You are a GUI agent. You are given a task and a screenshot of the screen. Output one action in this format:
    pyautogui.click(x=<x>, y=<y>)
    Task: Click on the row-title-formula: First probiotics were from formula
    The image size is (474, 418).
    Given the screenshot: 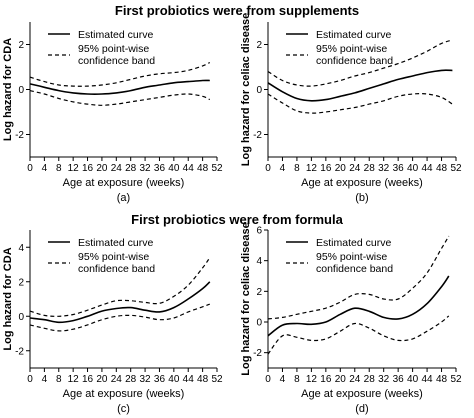 What is the action you would take?
    pyautogui.click(x=237, y=219)
    